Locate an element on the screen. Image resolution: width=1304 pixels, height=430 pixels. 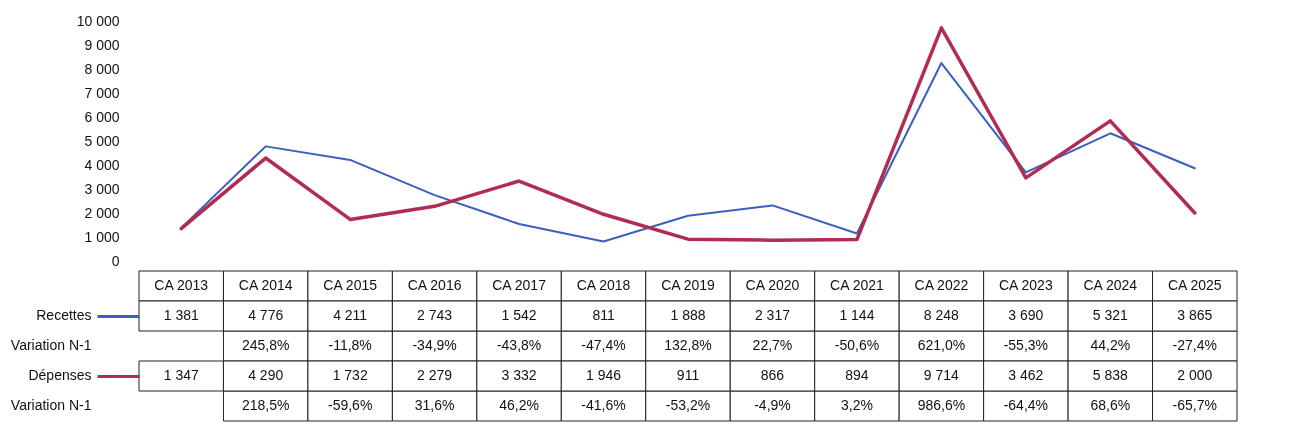
text: -41,6% is located at coordinates (603, 405).